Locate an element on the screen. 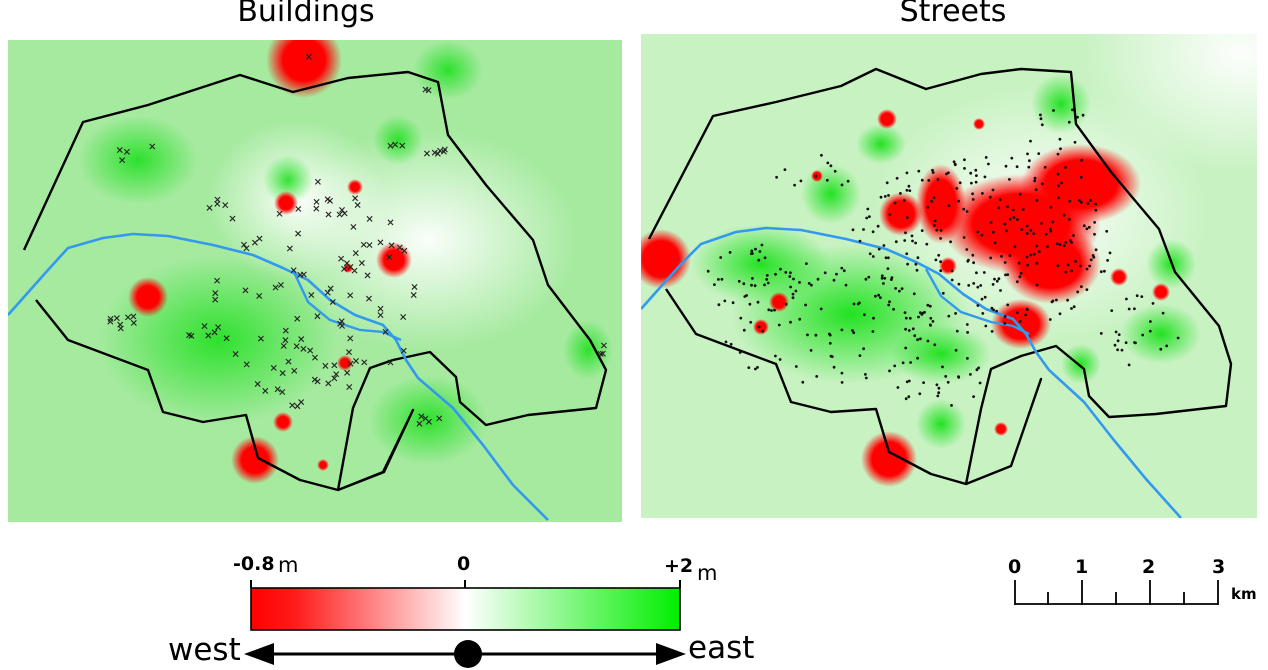 The height and width of the screenshot is (670, 1268). direction-arrow is located at coordinates (465, 654).